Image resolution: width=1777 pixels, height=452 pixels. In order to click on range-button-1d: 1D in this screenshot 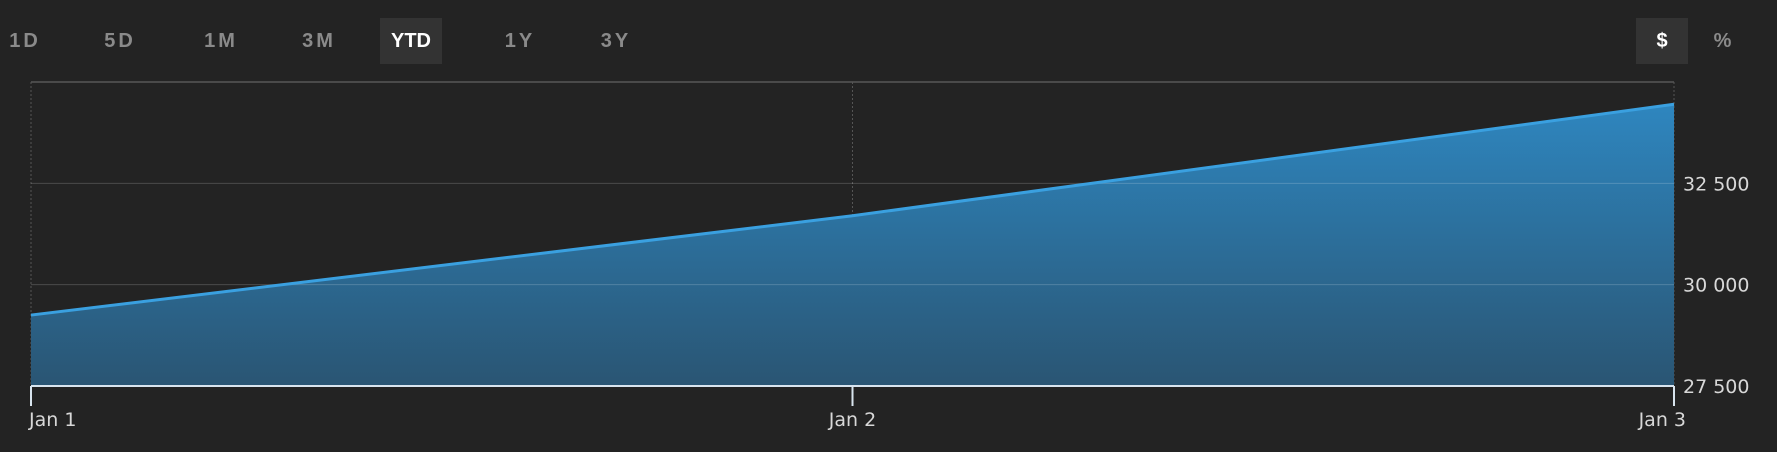, I will do `click(25, 41)`.